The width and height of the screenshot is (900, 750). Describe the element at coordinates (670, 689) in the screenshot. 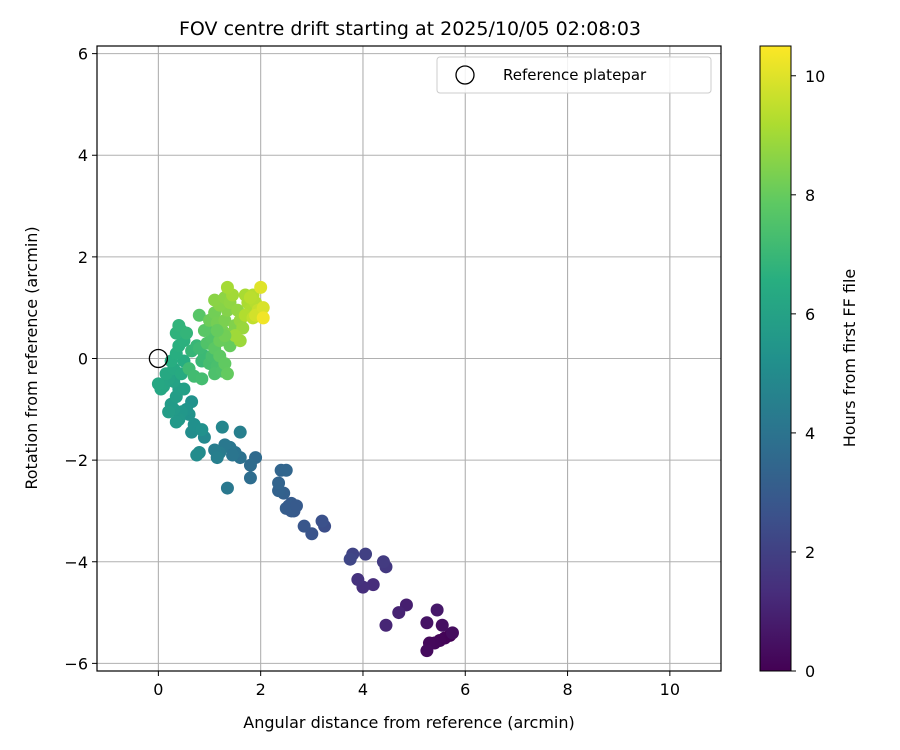

I see `x-tick-label: 10` at that location.